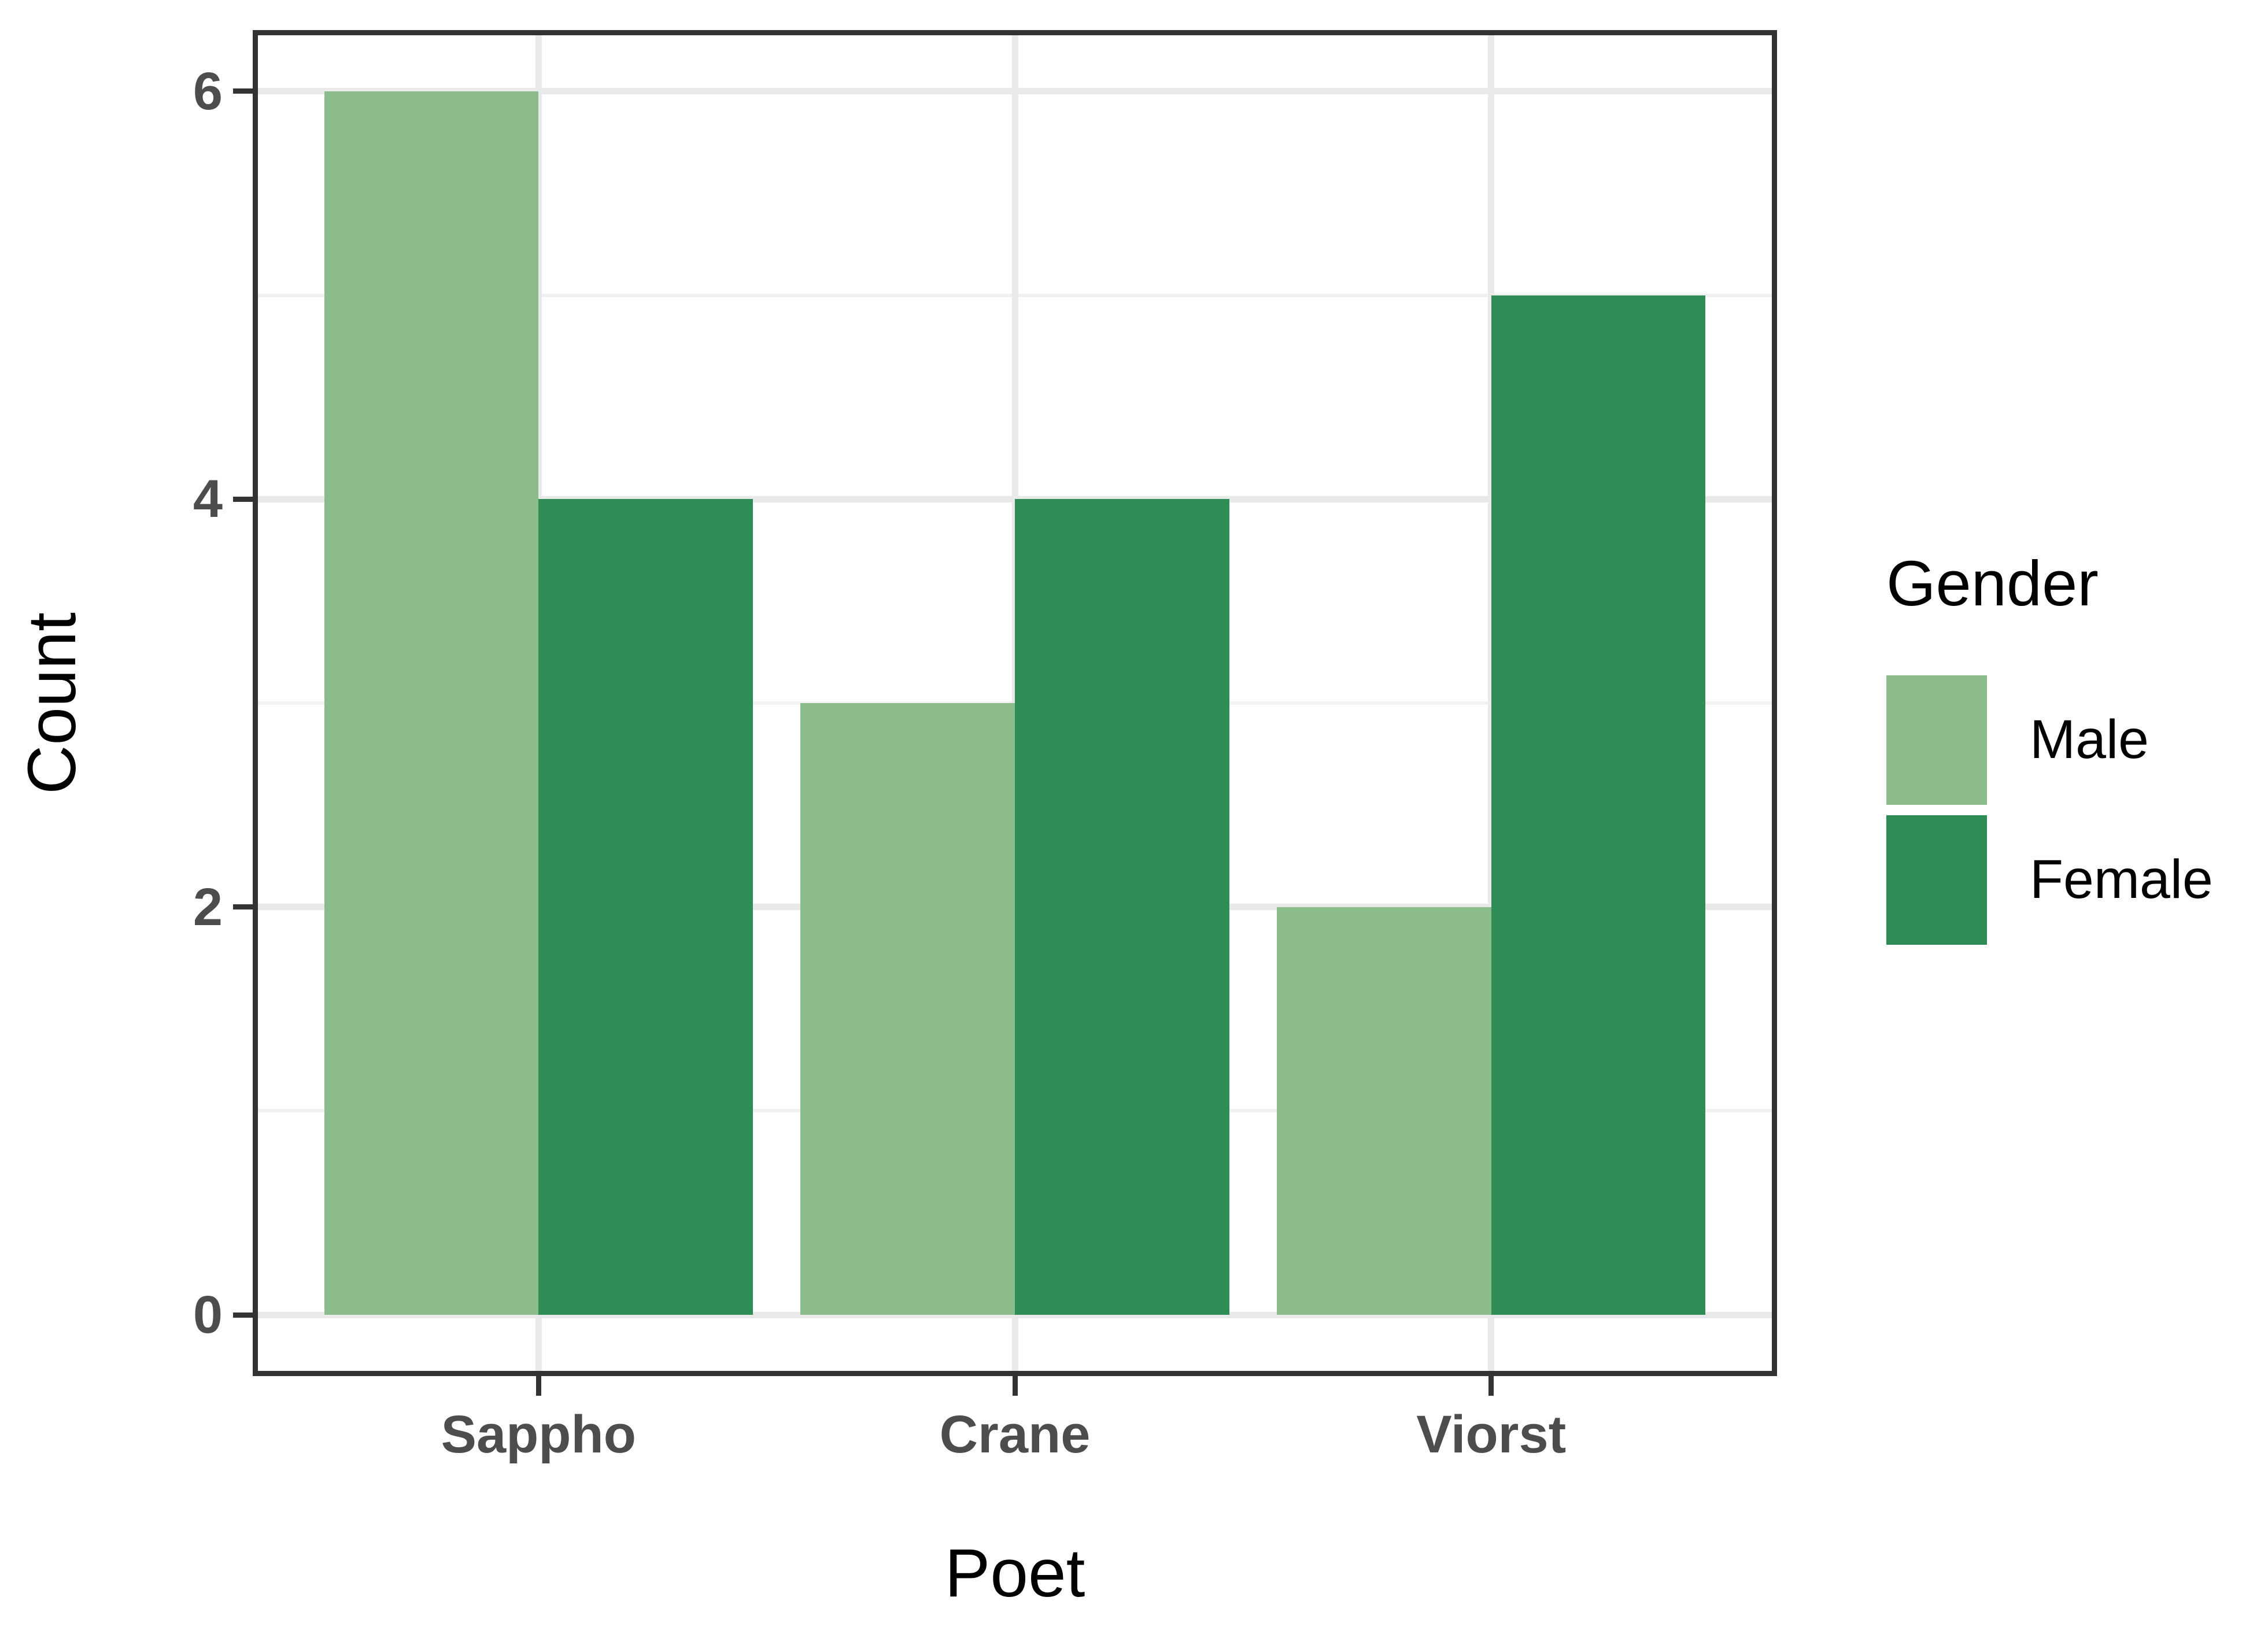  What do you see at coordinates (1492, 1435) in the screenshot?
I see `x-tick-label-viorst: Viorst` at bounding box center [1492, 1435].